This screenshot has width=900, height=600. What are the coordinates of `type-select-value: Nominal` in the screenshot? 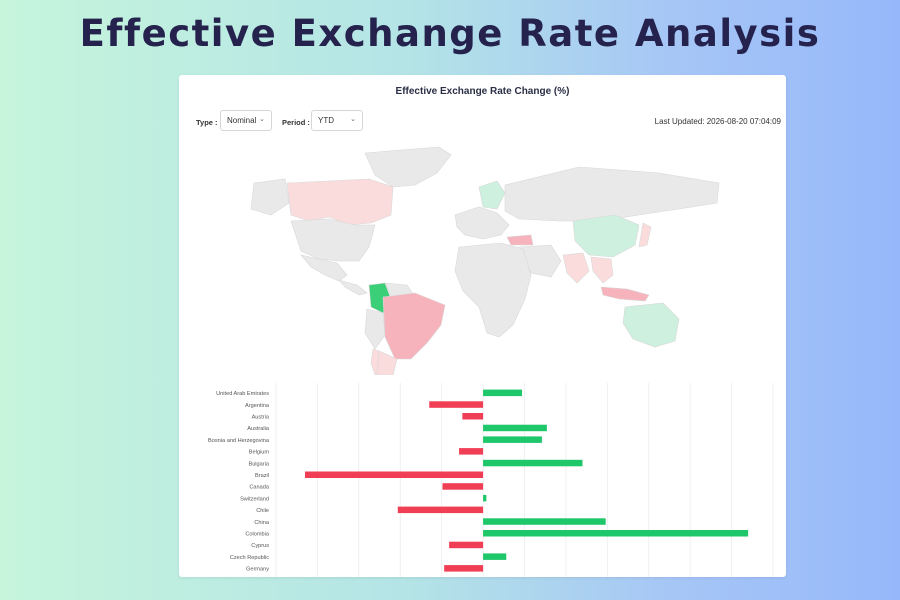 It's located at (242, 120).